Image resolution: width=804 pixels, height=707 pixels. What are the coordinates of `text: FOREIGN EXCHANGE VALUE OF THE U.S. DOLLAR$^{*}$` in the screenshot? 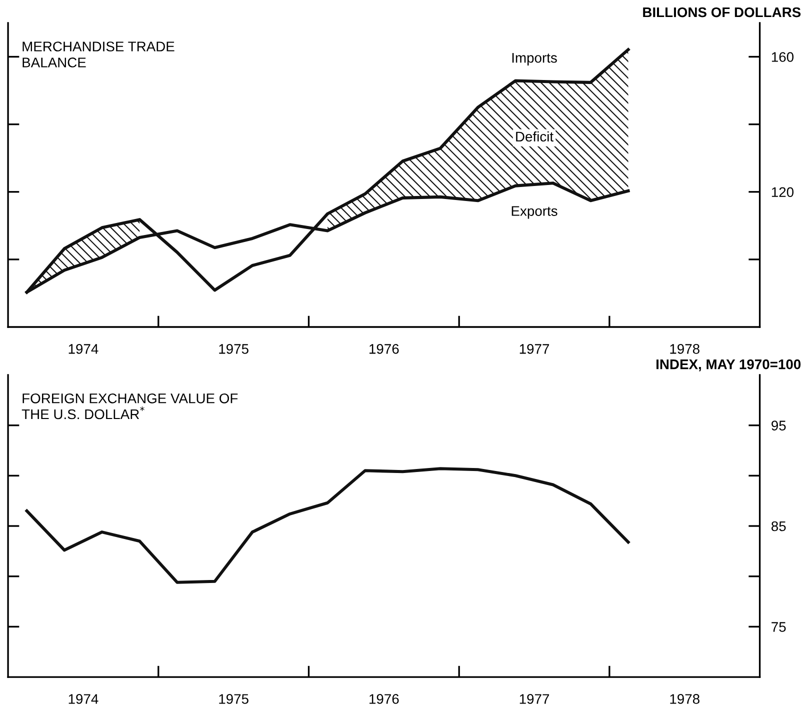 It's located at (130, 406).